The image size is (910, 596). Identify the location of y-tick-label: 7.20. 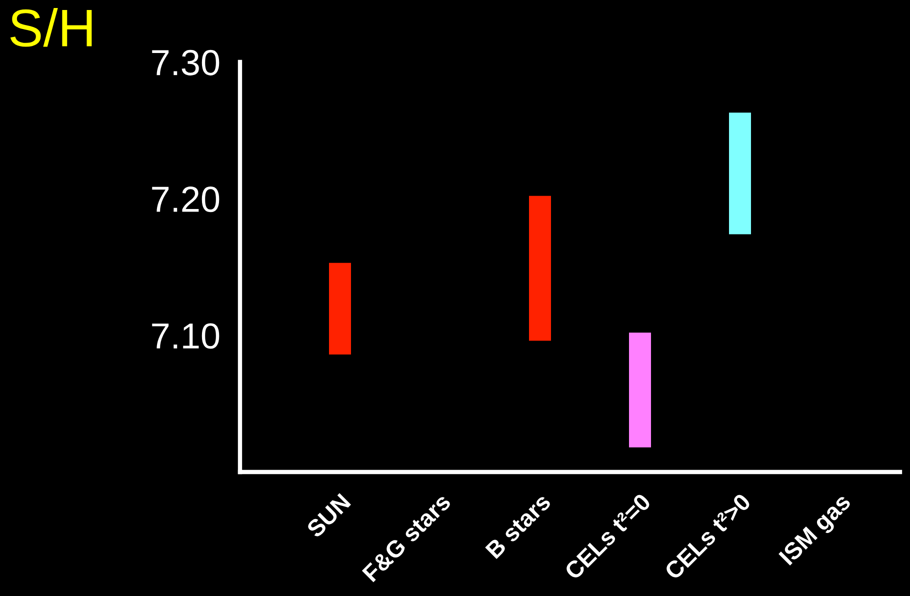
(186, 199).